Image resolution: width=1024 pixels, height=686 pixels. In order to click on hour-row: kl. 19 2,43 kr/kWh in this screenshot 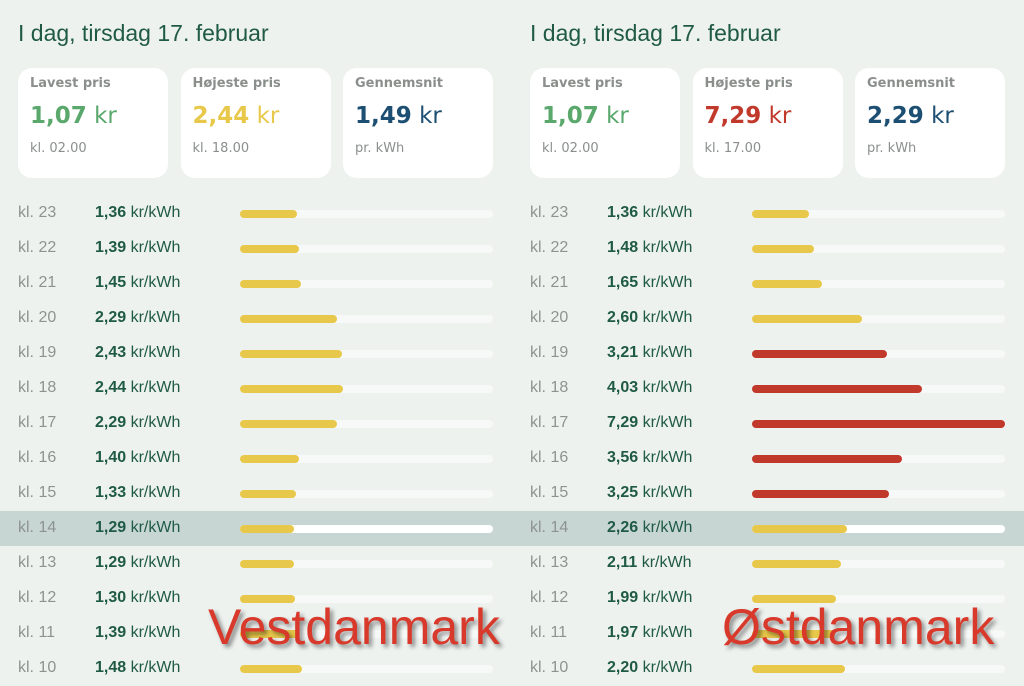, I will do `click(256, 353)`.